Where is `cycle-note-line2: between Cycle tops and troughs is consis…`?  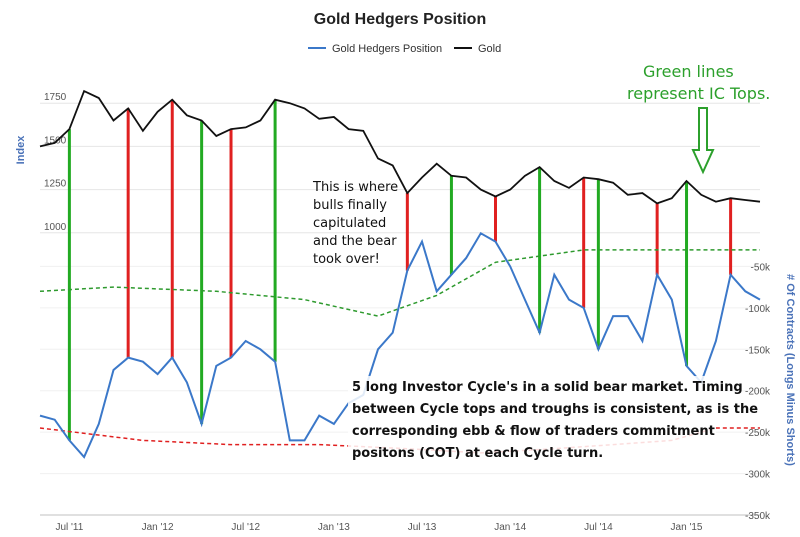 cycle-note-line2: between Cycle tops and troughs is consis… is located at coordinates (555, 409).